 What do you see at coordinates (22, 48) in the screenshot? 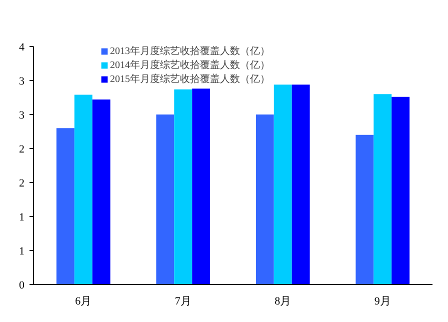
I see `y-tick-label: 4` at bounding box center [22, 48].